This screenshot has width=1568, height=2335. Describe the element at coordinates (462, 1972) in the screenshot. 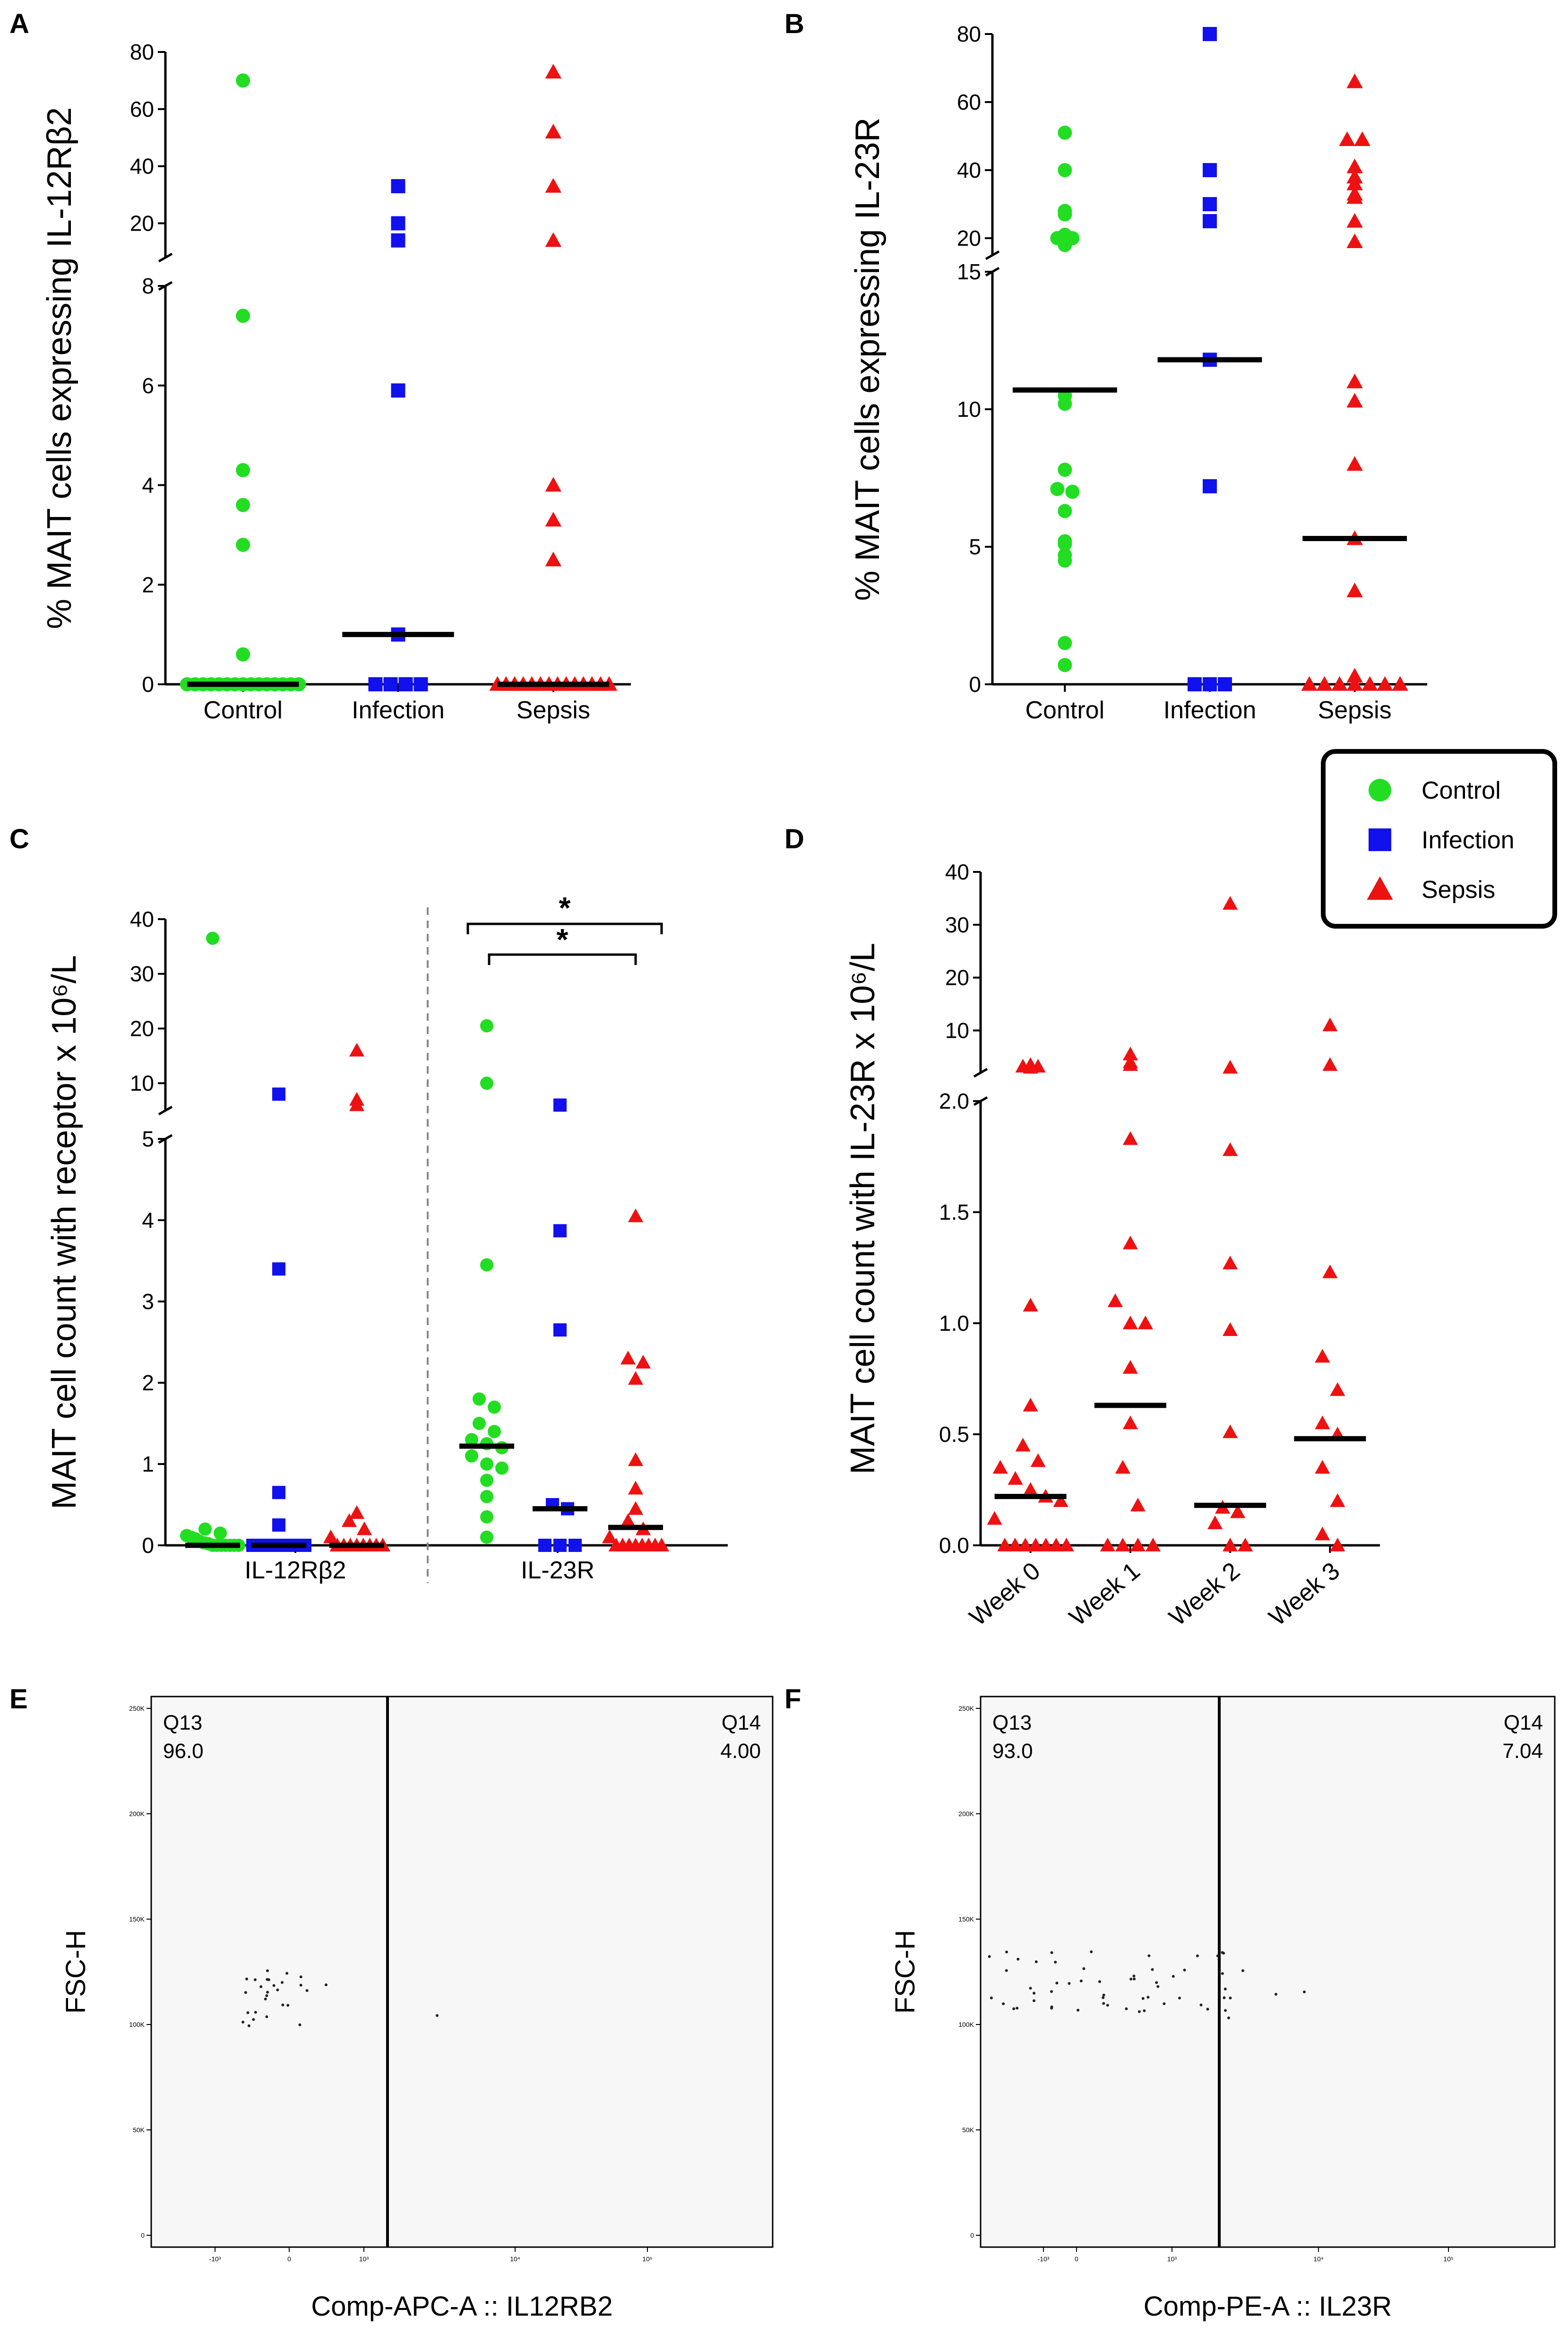

I see `flow-plot-area` at that location.